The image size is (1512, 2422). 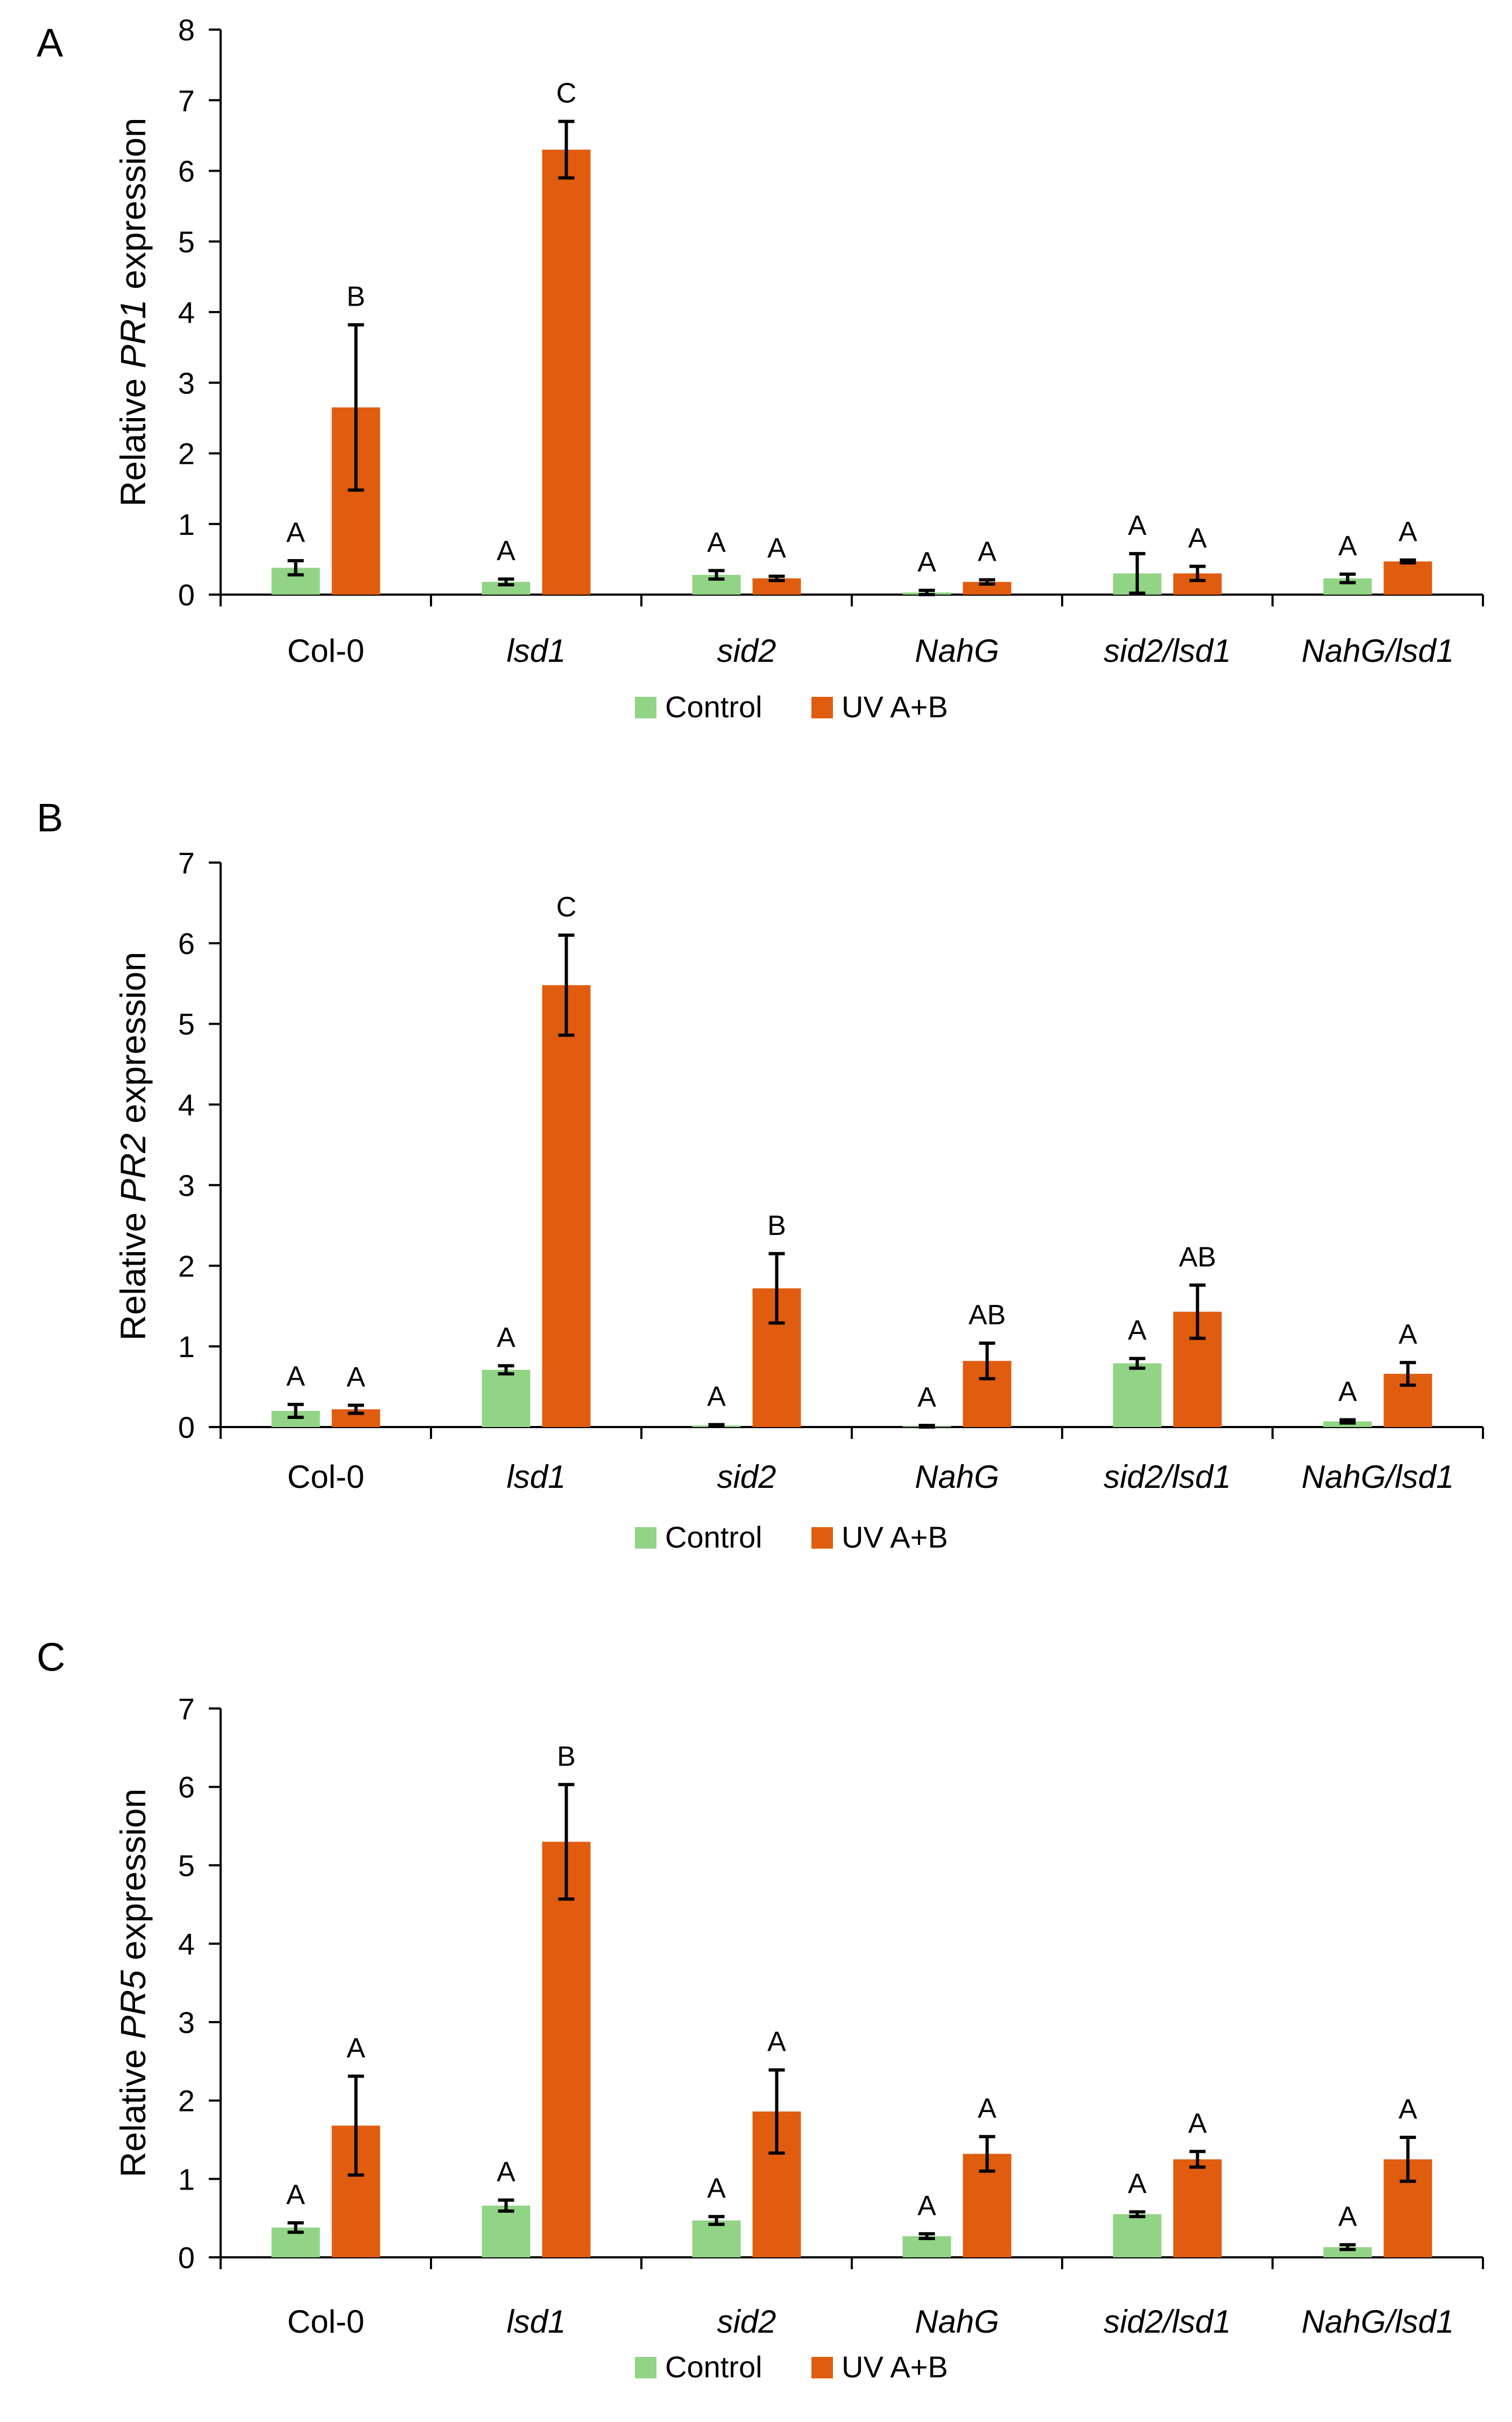 I want to click on y-axis-label: Relative PR1 expression, so click(x=133, y=312).